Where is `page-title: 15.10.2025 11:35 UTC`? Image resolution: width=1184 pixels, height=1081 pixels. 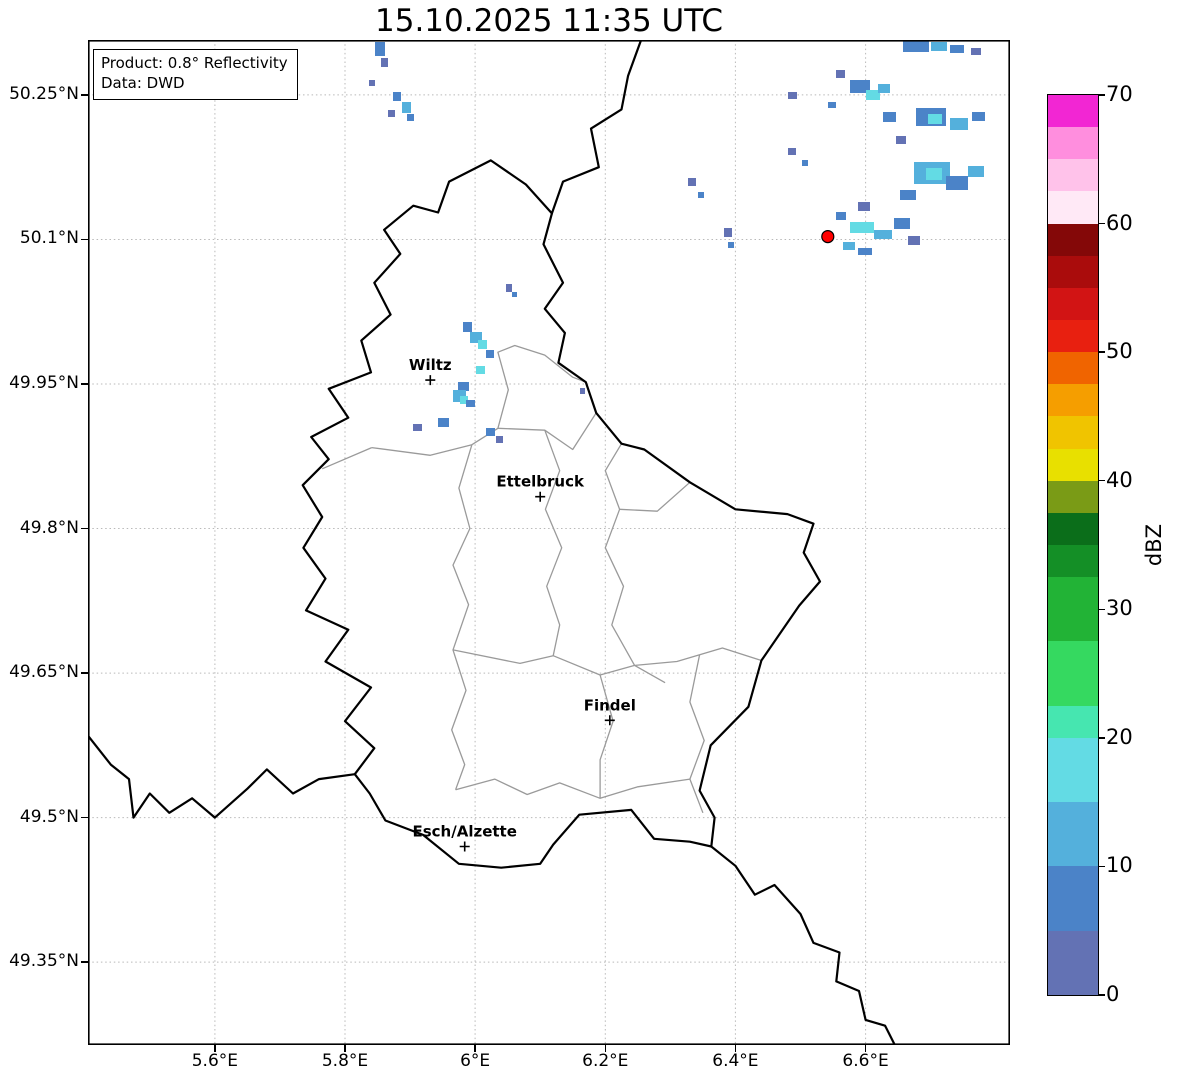
page-title: 15.10.2025 11:35 UTC is located at coordinates (549, 21).